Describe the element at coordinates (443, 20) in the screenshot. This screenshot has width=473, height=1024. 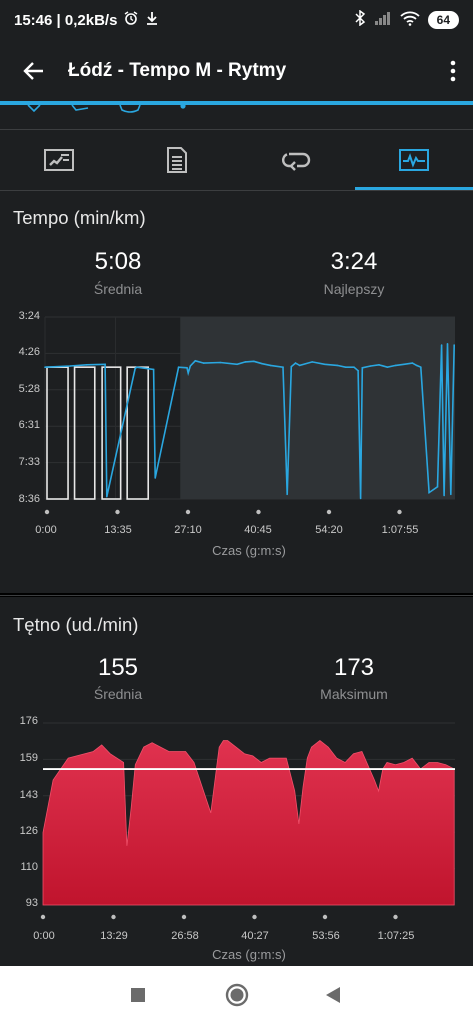
I see `battery-icon: 64` at that location.